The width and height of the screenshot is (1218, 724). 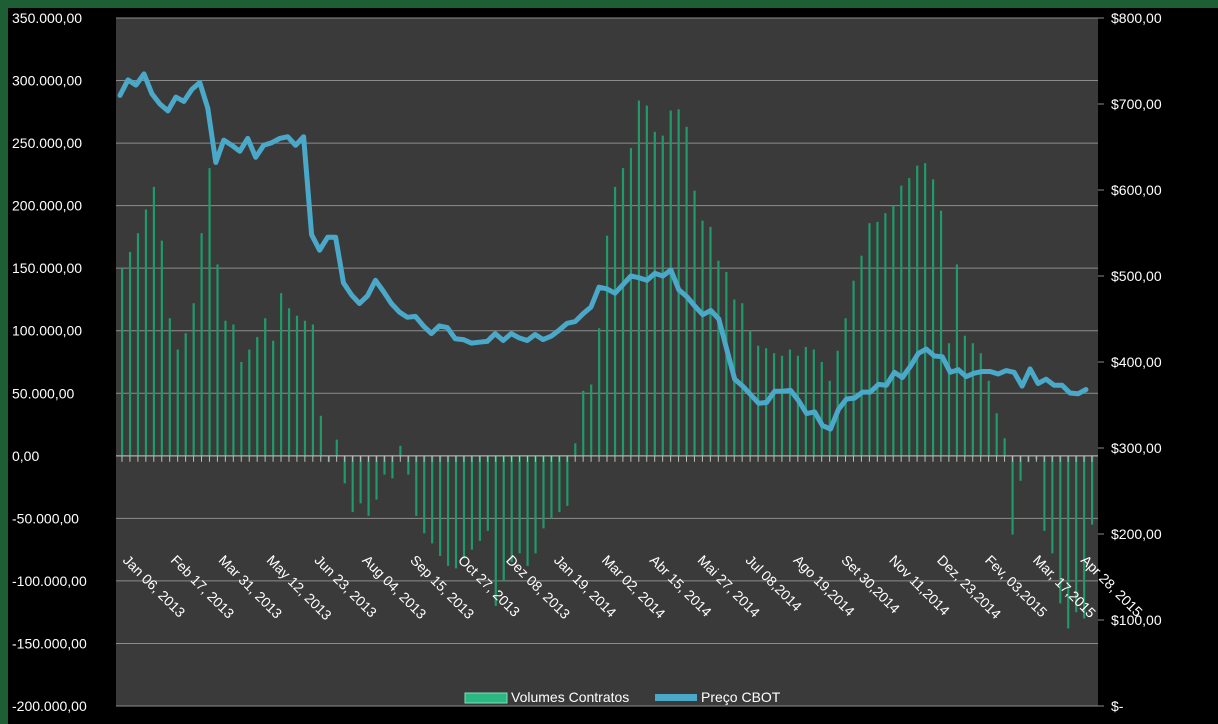 What do you see at coordinates (1136, 362) in the screenshot?
I see `right-tick-label: $400,00` at bounding box center [1136, 362].